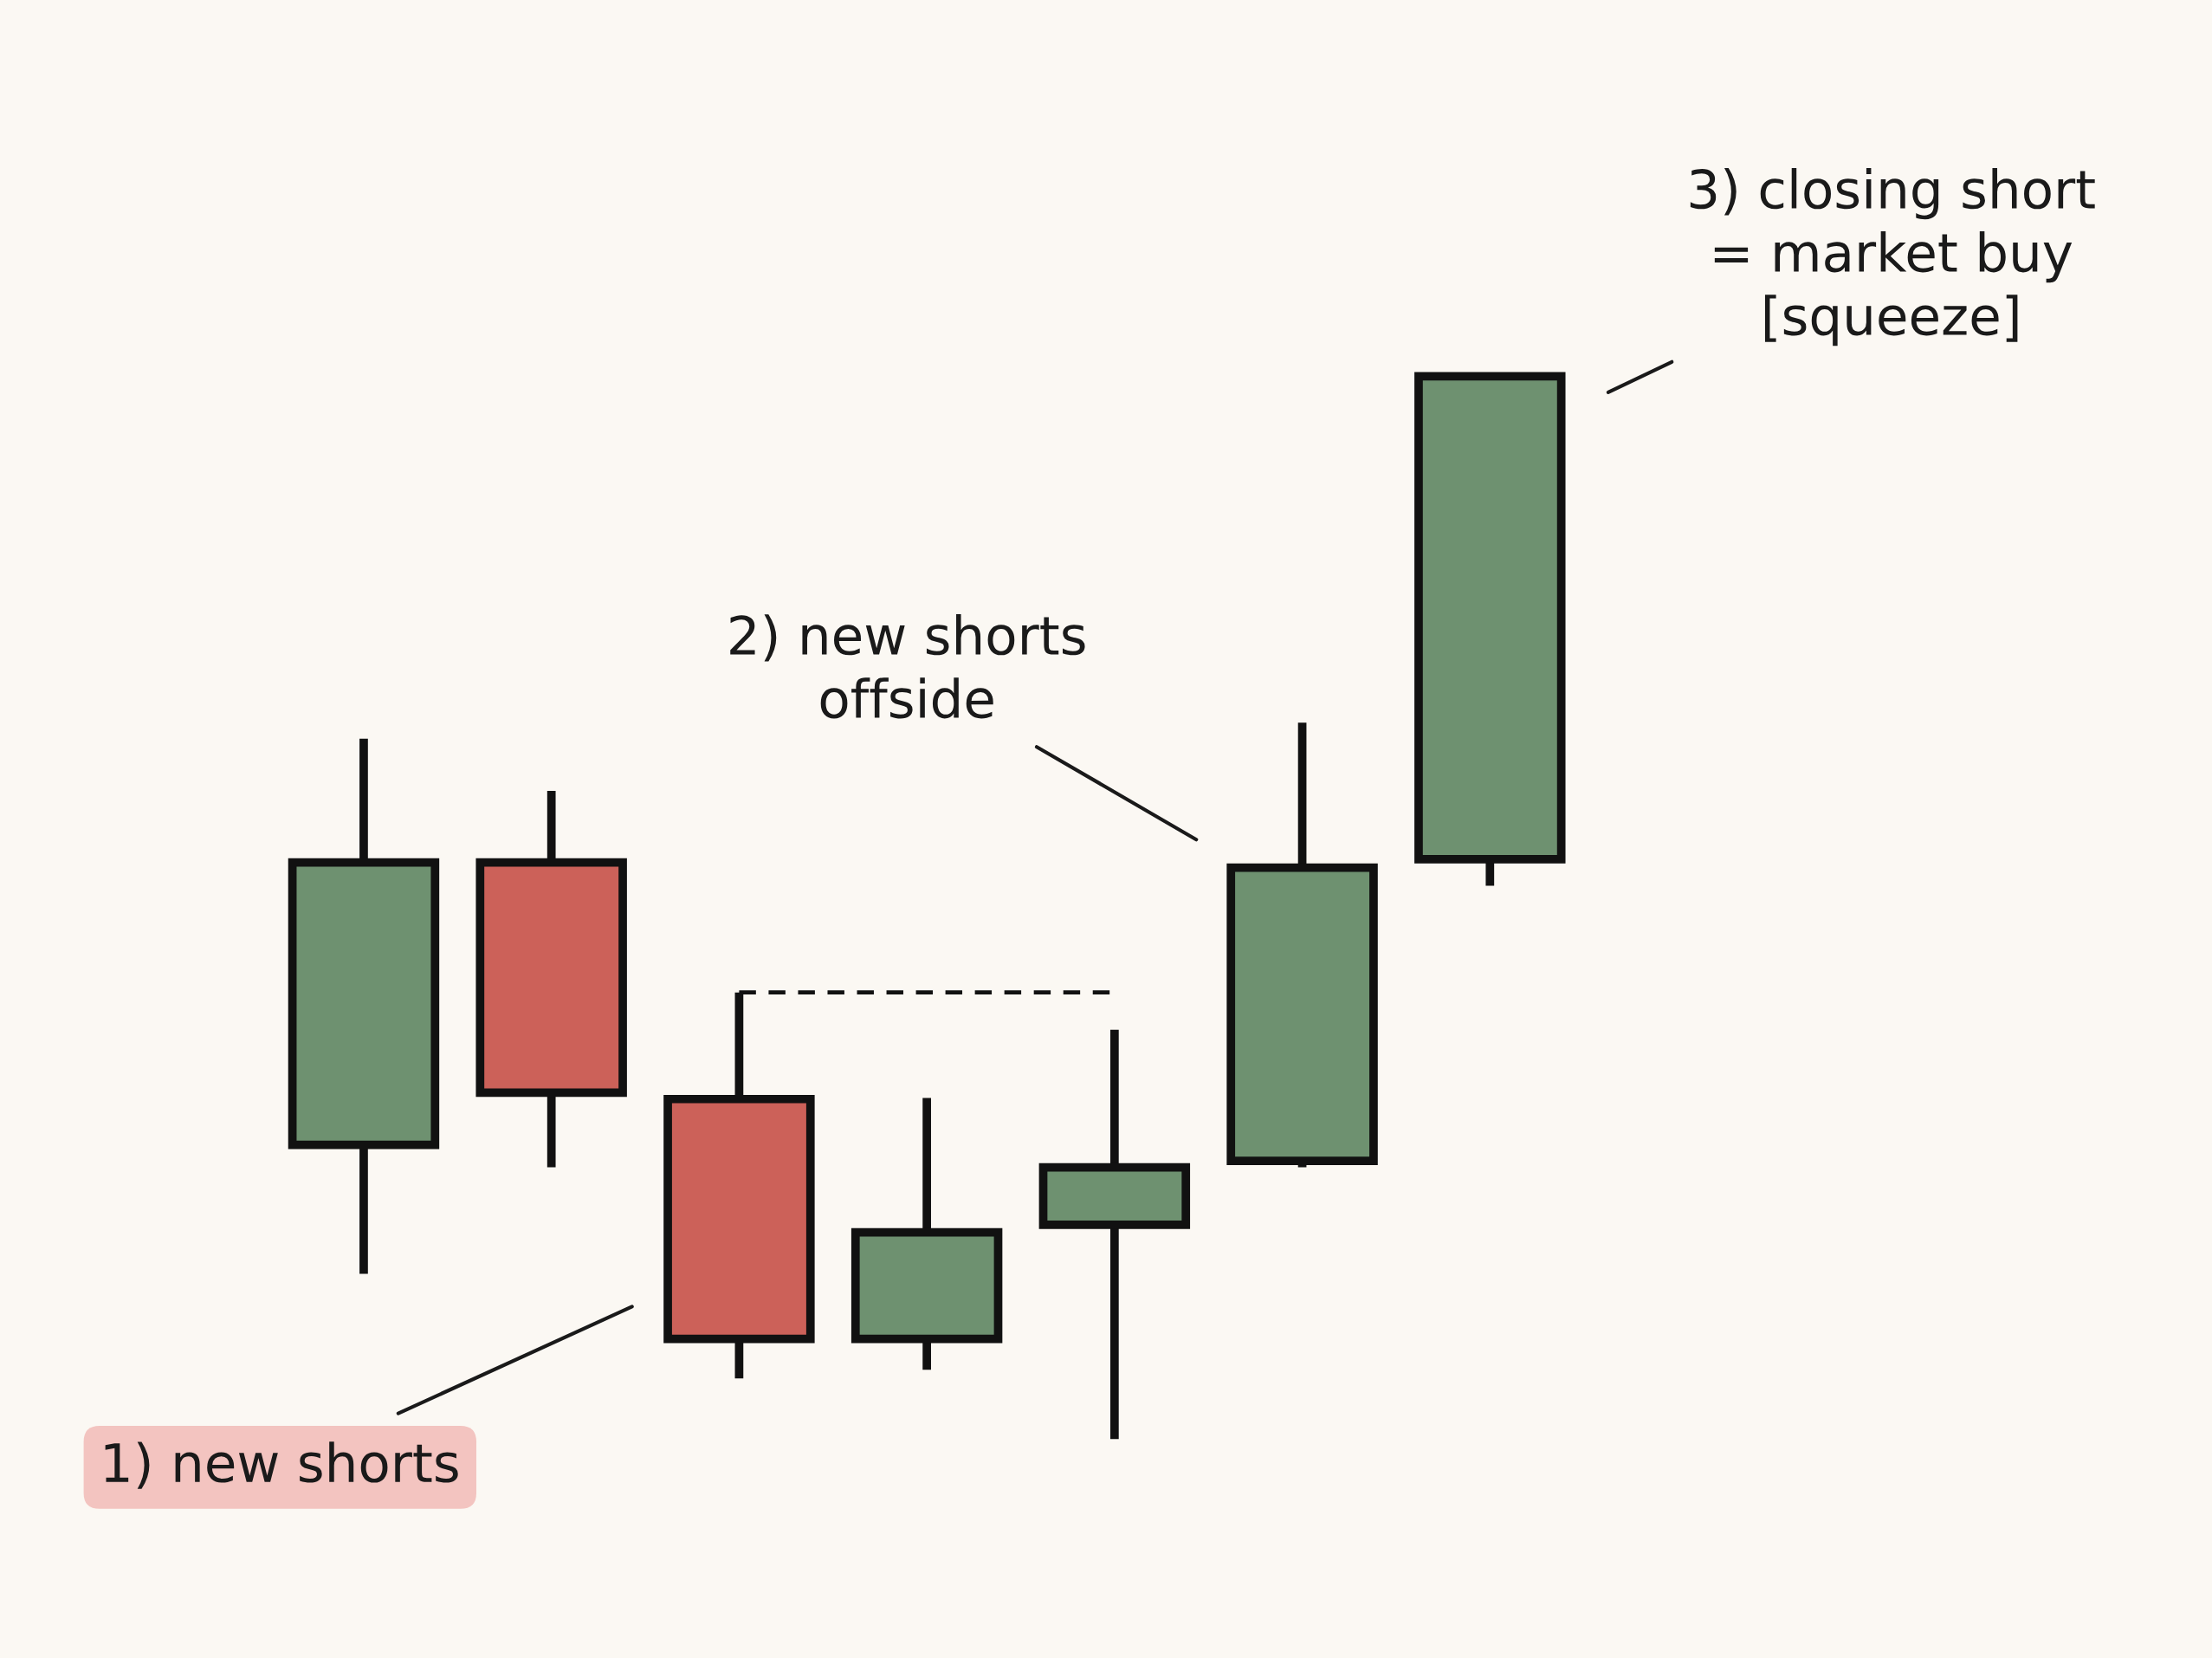 This screenshot has width=2212, height=1658. Describe the element at coordinates (1892, 257) in the screenshot. I see `text: 3) closing short = market buy [squeeze]` at that location.